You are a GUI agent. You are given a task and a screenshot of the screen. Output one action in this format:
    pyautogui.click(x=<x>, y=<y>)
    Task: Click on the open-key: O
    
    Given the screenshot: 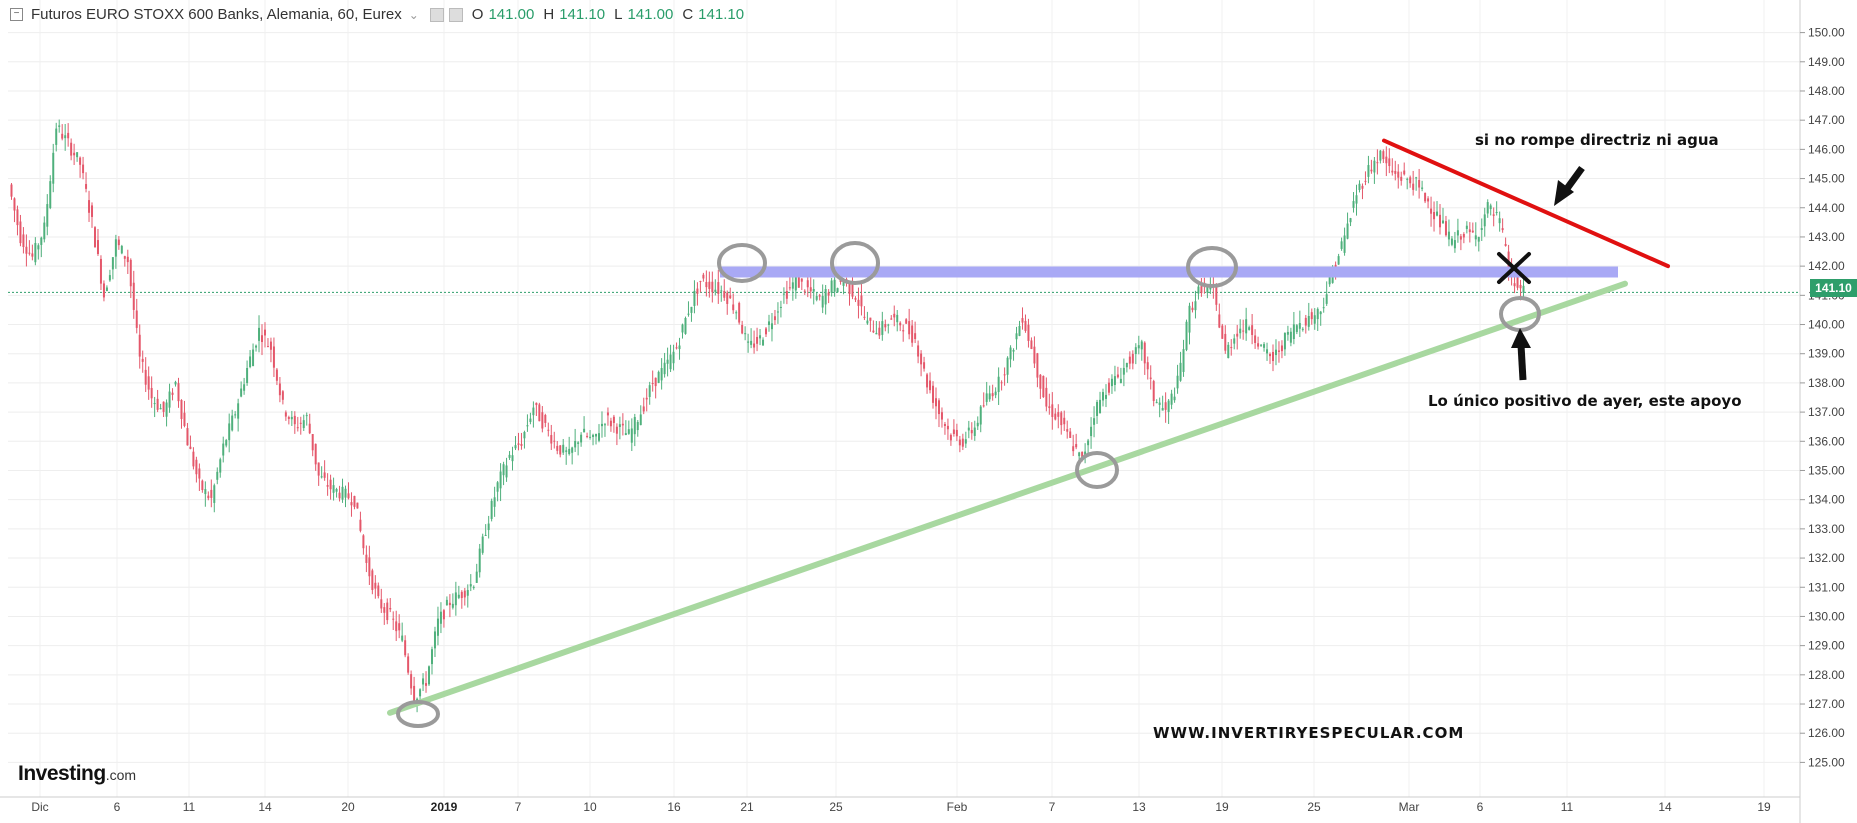 What is the action you would take?
    pyautogui.click(x=477, y=14)
    